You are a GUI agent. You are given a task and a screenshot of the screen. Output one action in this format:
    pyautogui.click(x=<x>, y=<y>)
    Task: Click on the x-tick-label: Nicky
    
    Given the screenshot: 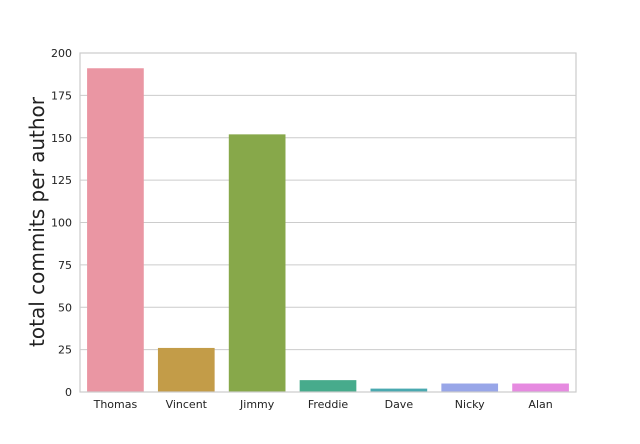 What is the action you would take?
    pyautogui.click(x=470, y=404)
    